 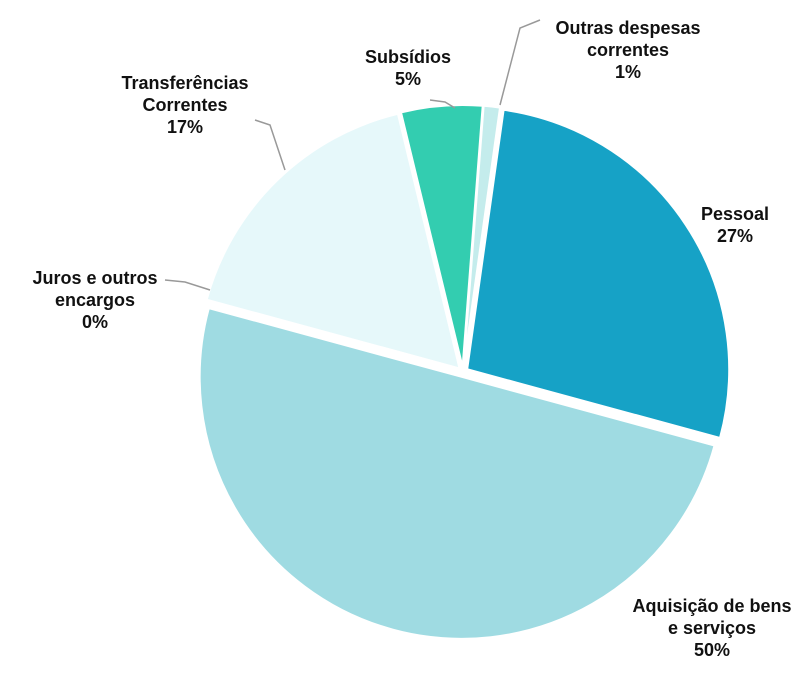 What do you see at coordinates (712, 617) in the screenshot?
I see `label-text: Aquisição de bens e serviços` at bounding box center [712, 617].